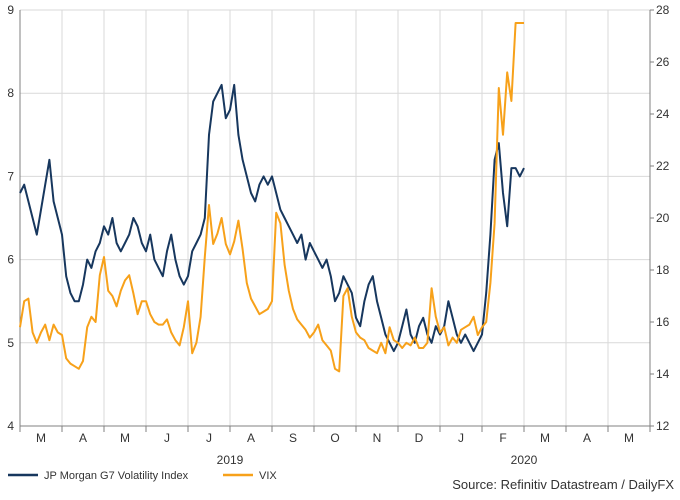 The image size is (680, 500). What do you see at coordinates (335, 446) in the screenshot?
I see `x-axis: M A M J J A S O N D J F M A M 2019 2020` at bounding box center [335, 446].